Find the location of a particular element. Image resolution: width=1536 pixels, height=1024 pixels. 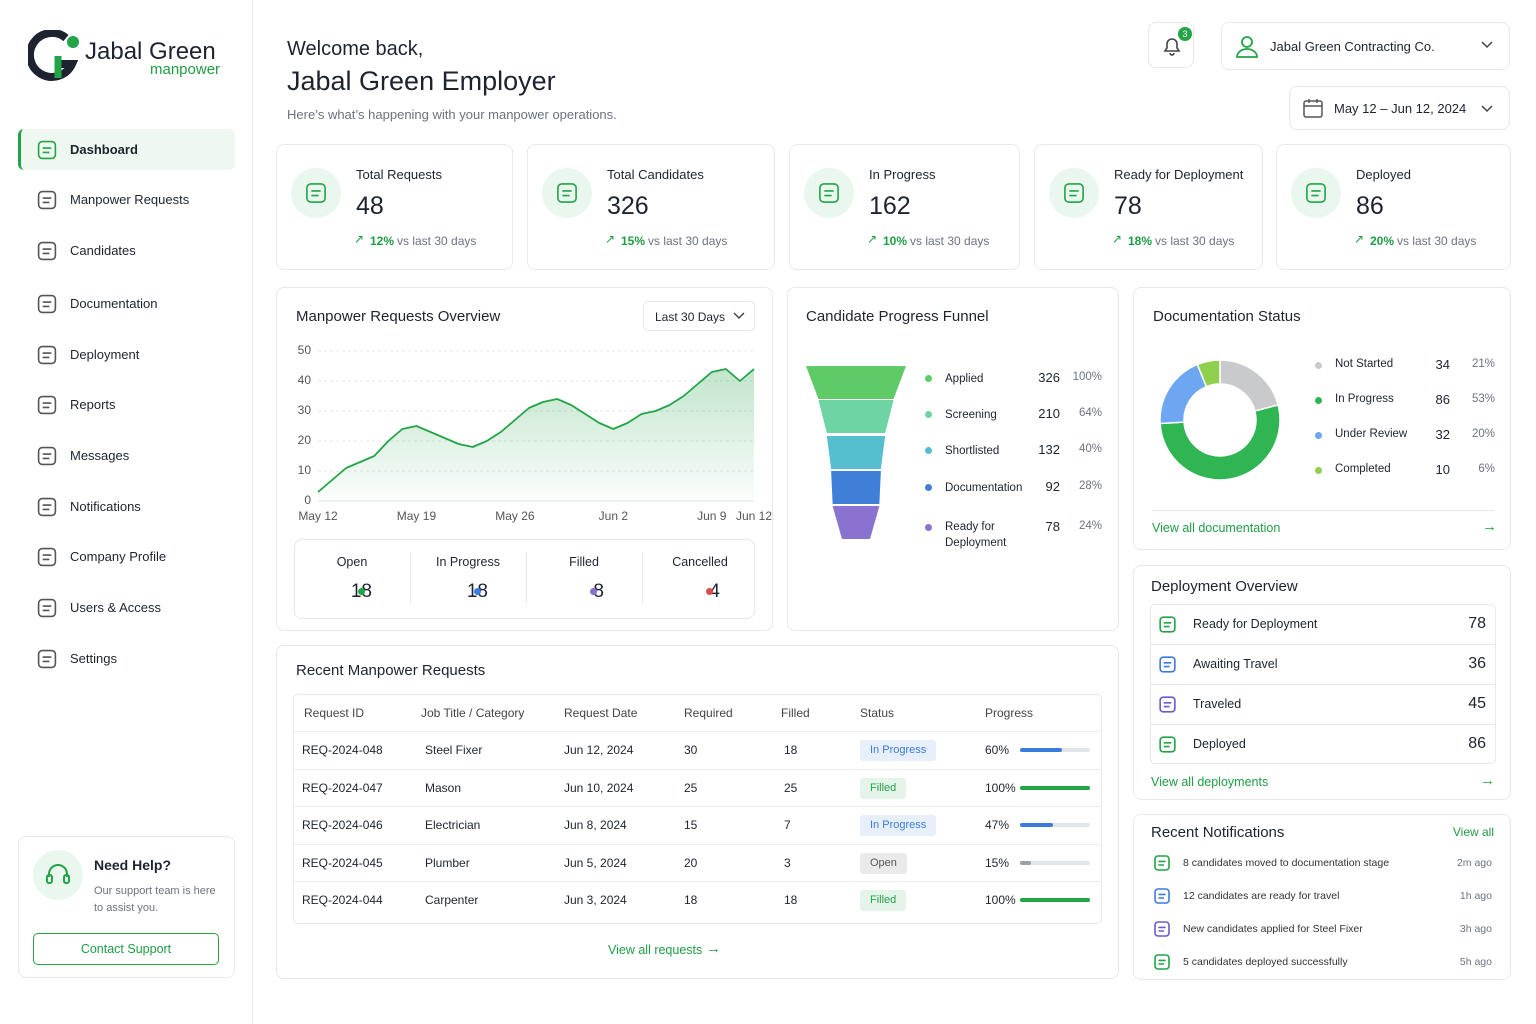

nav-item: Manpower Requests is located at coordinates (130, 199).